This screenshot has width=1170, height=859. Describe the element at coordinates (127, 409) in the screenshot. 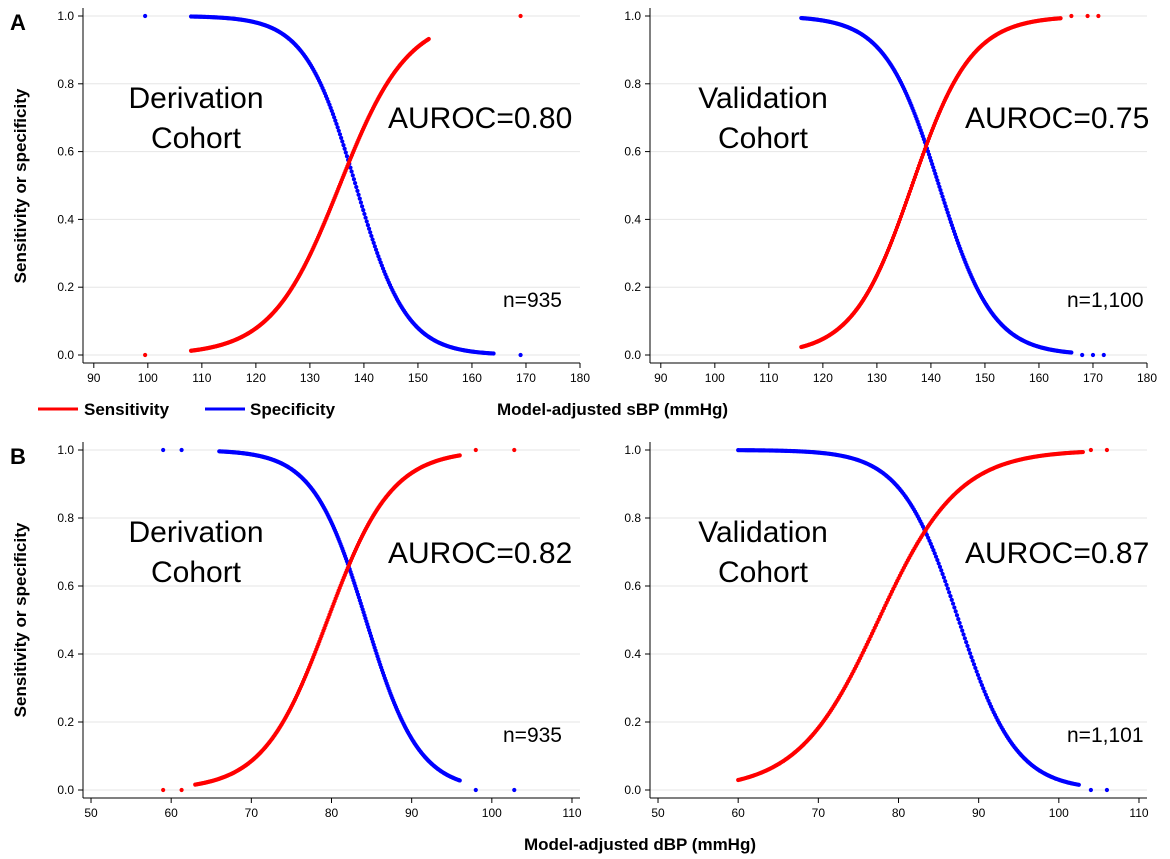

I see `legend-sensitivity-label: Sensitivity` at that location.